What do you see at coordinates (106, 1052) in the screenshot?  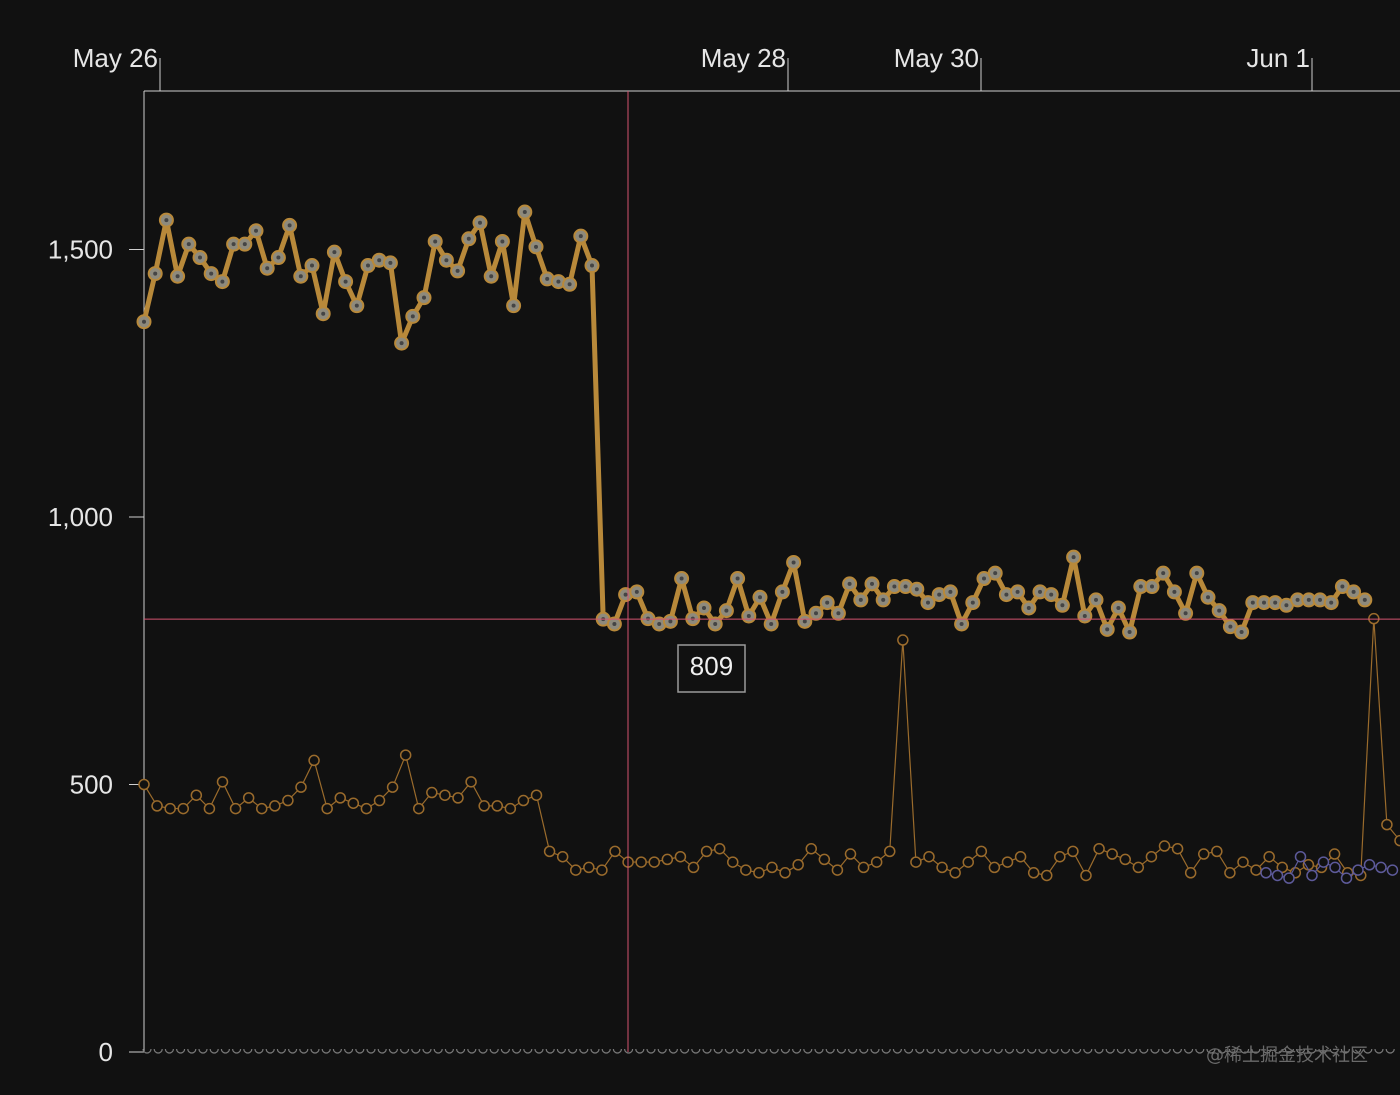 I see `y-tick-label: 0` at bounding box center [106, 1052].